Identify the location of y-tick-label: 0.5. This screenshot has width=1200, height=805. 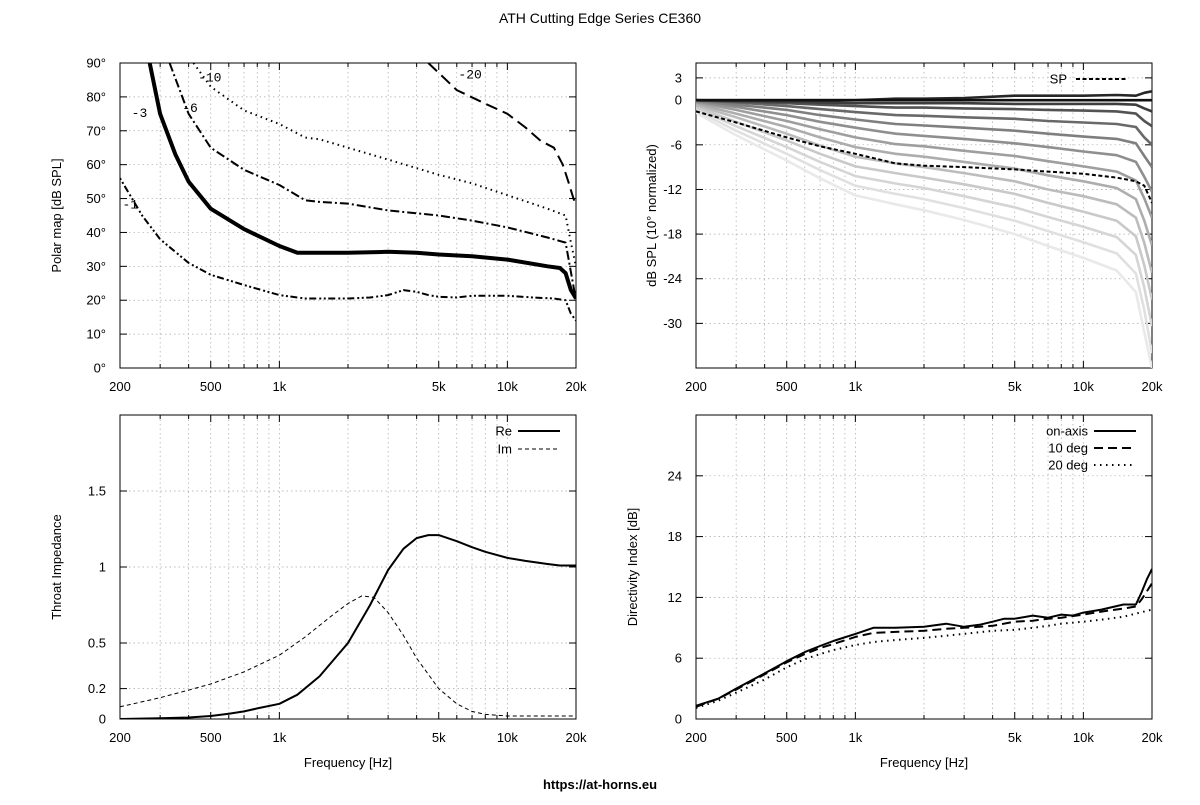
(97, 643).